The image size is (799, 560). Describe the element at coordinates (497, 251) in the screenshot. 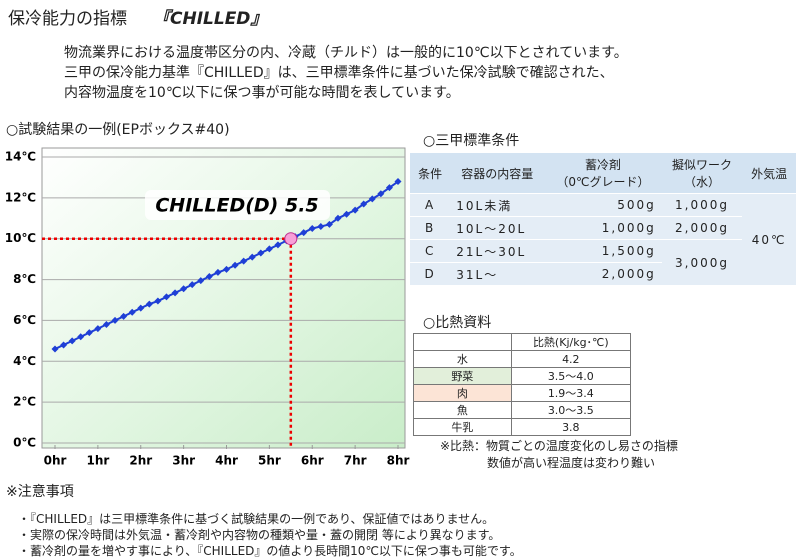

I see `cell: 21L～30L` at that location.